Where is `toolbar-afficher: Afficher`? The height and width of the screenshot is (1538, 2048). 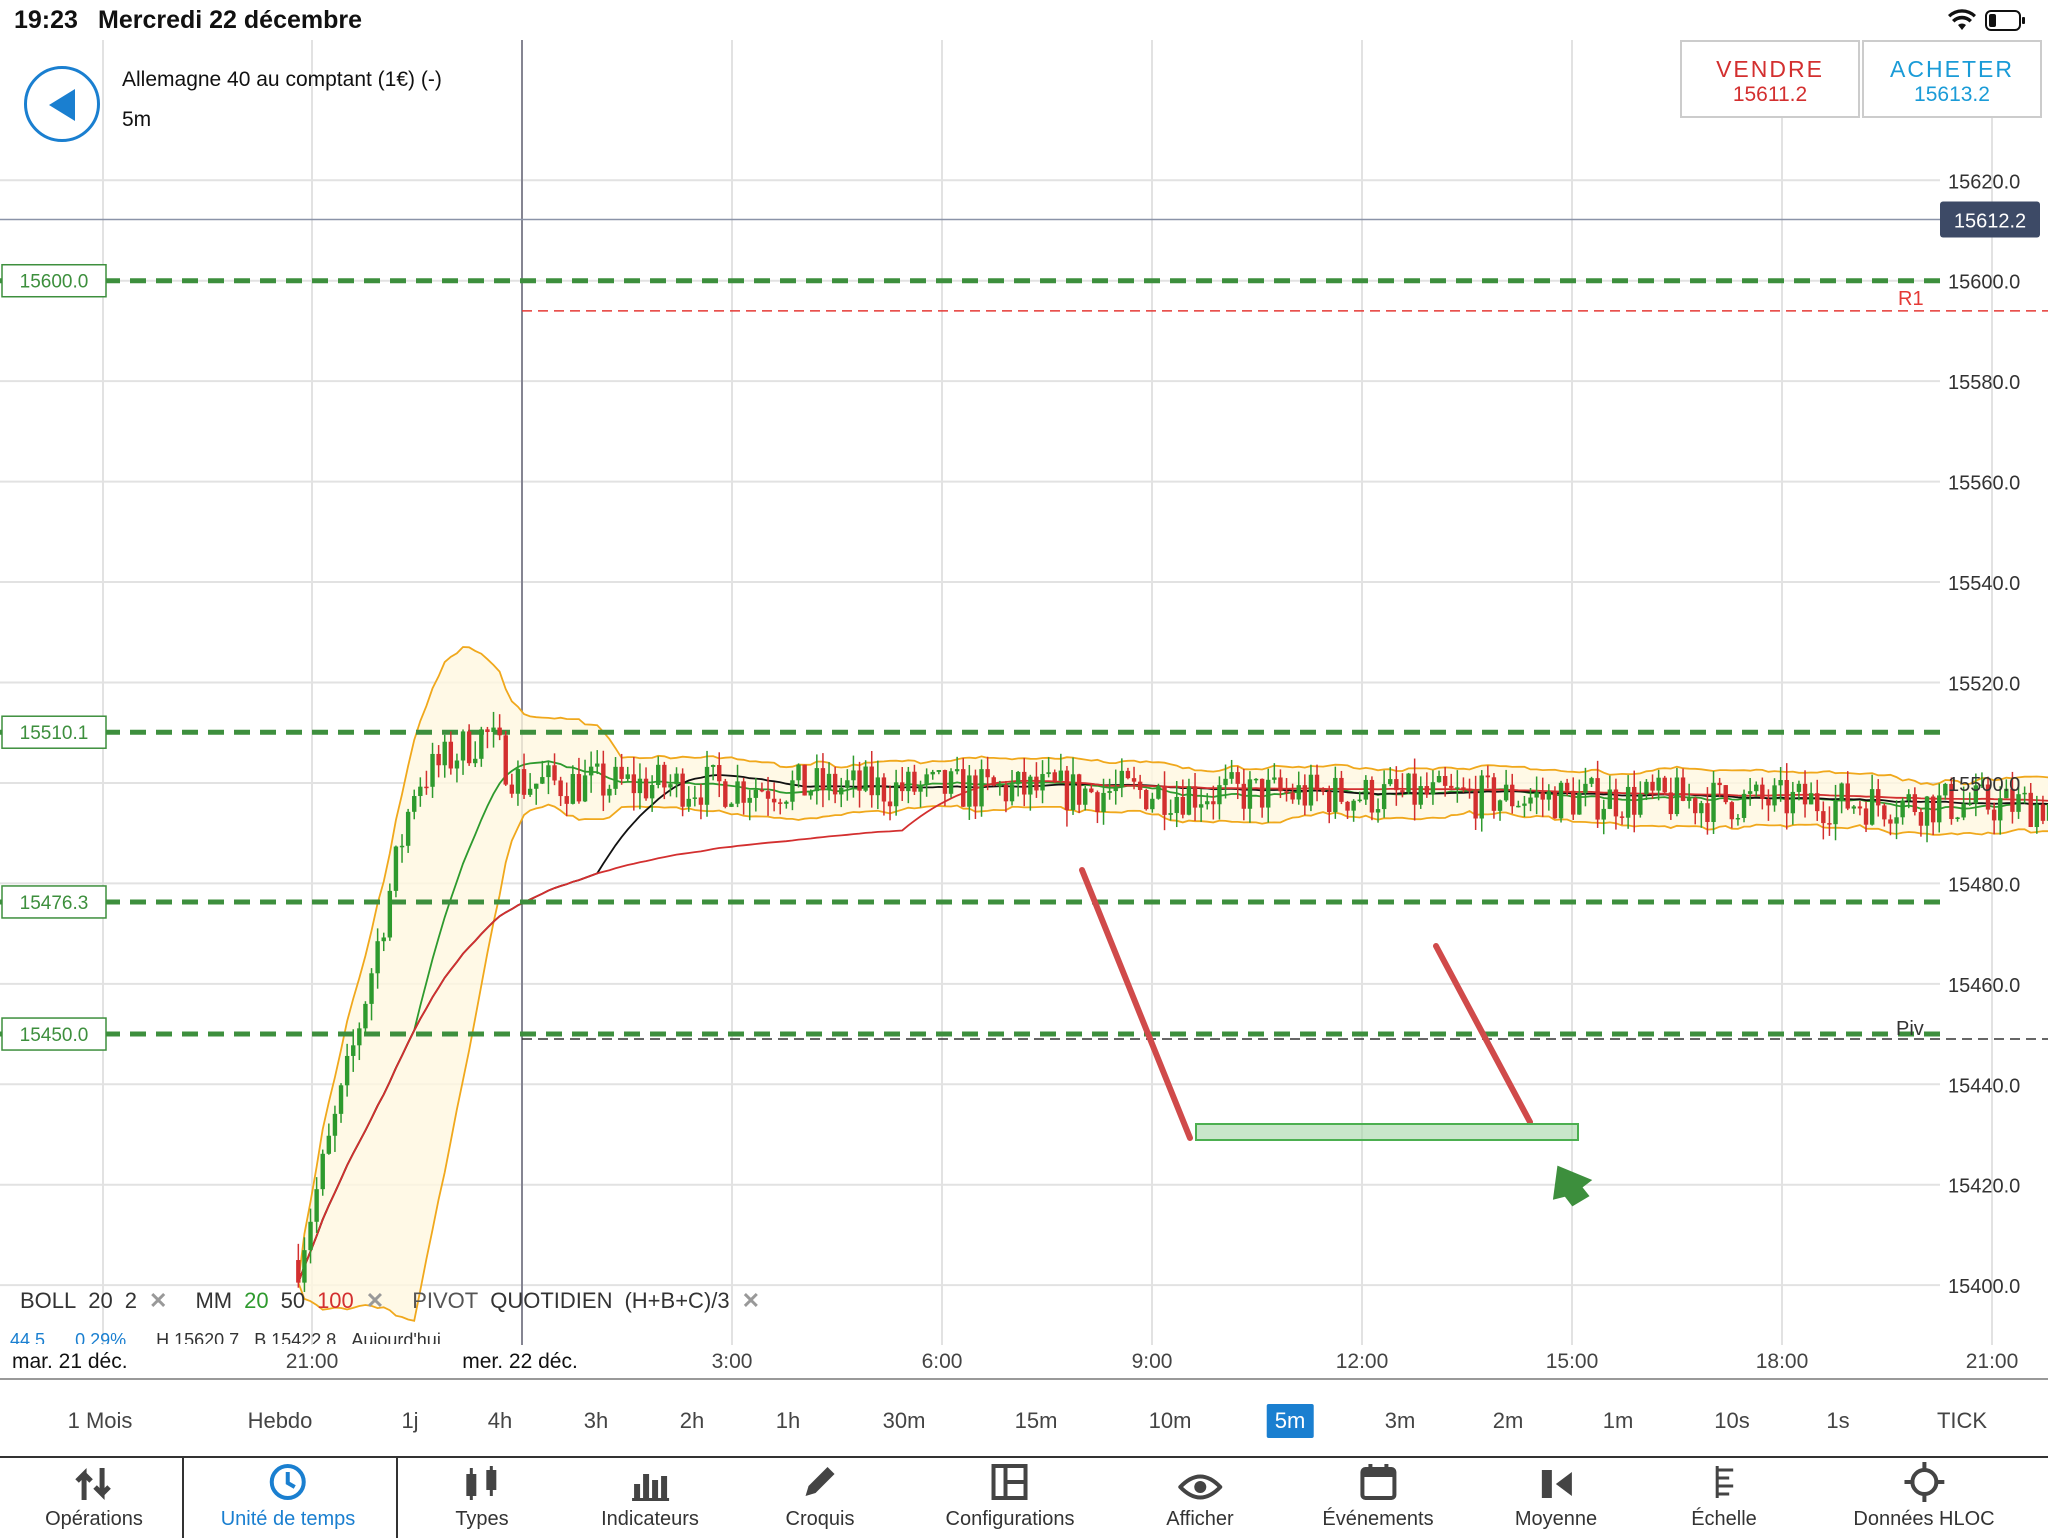
toolbar-afficher: Afficher is located at coordinates (1200, 1498).